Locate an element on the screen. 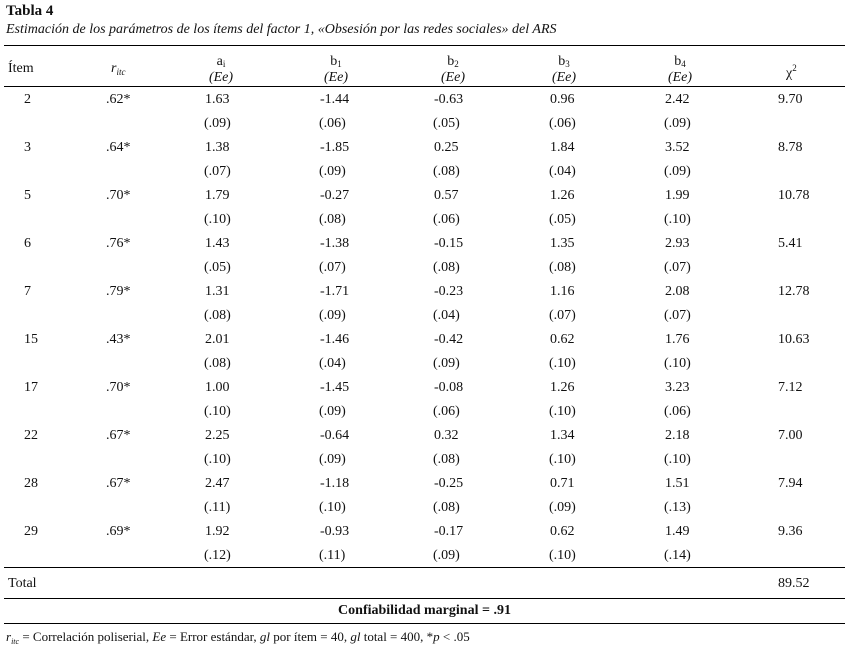 Image resolution: width=849 pixels, height=653 pixels. cell-b4: 3.52 is located at coordinates (677, 147).